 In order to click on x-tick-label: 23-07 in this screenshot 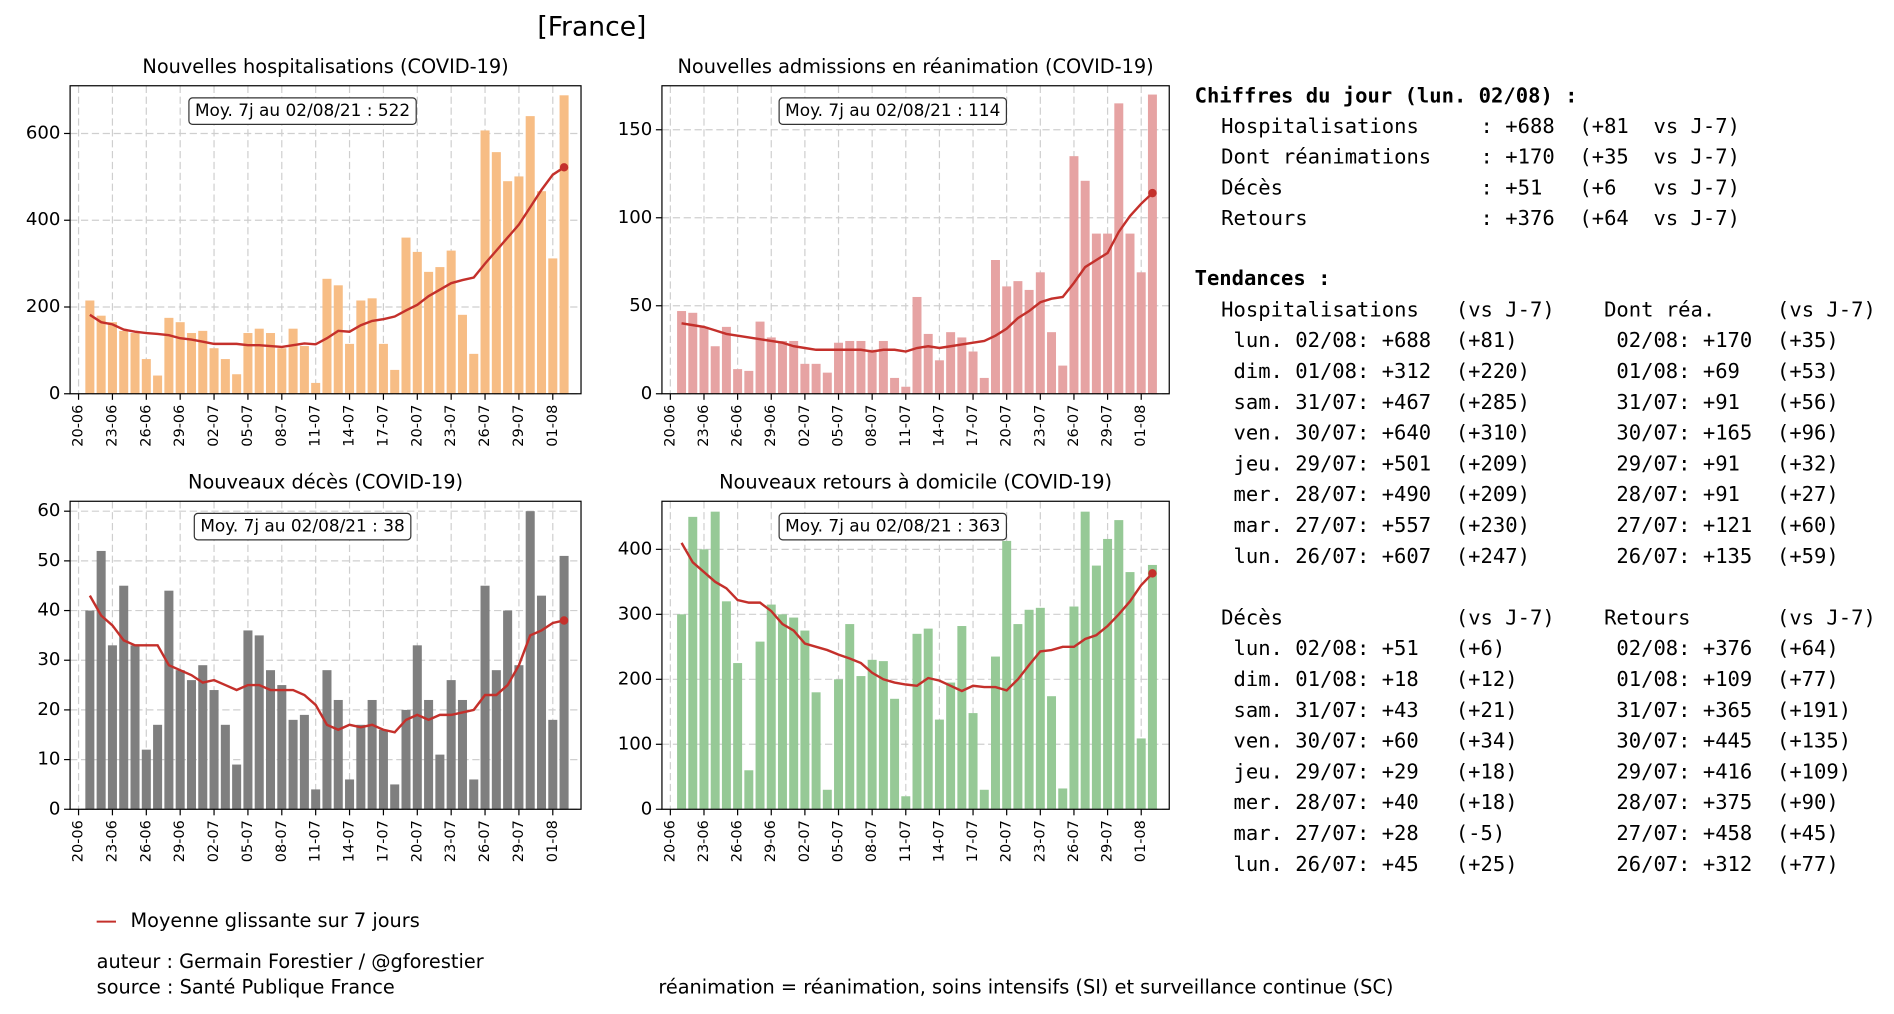, I will do `click(451, 841)`.